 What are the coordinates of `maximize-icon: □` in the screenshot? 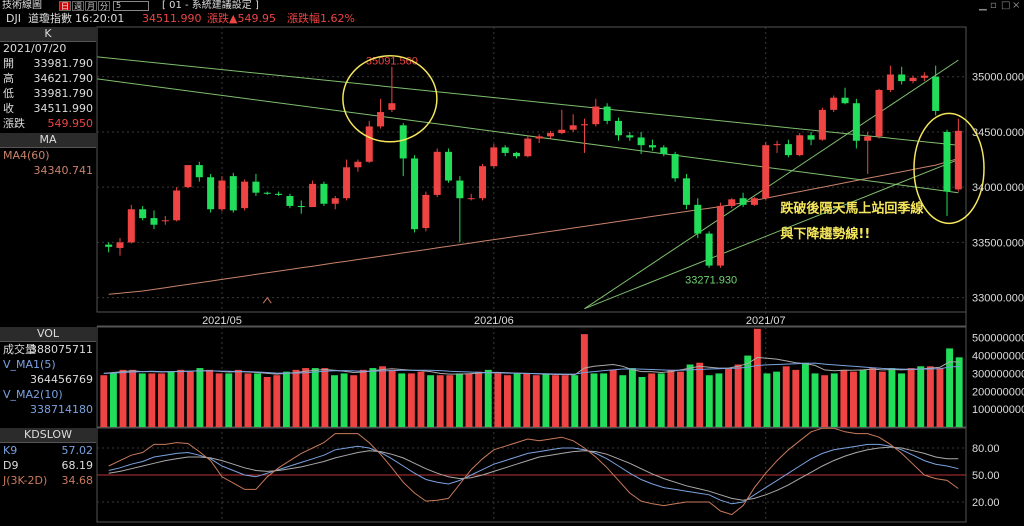 It's located at (1006, 5).